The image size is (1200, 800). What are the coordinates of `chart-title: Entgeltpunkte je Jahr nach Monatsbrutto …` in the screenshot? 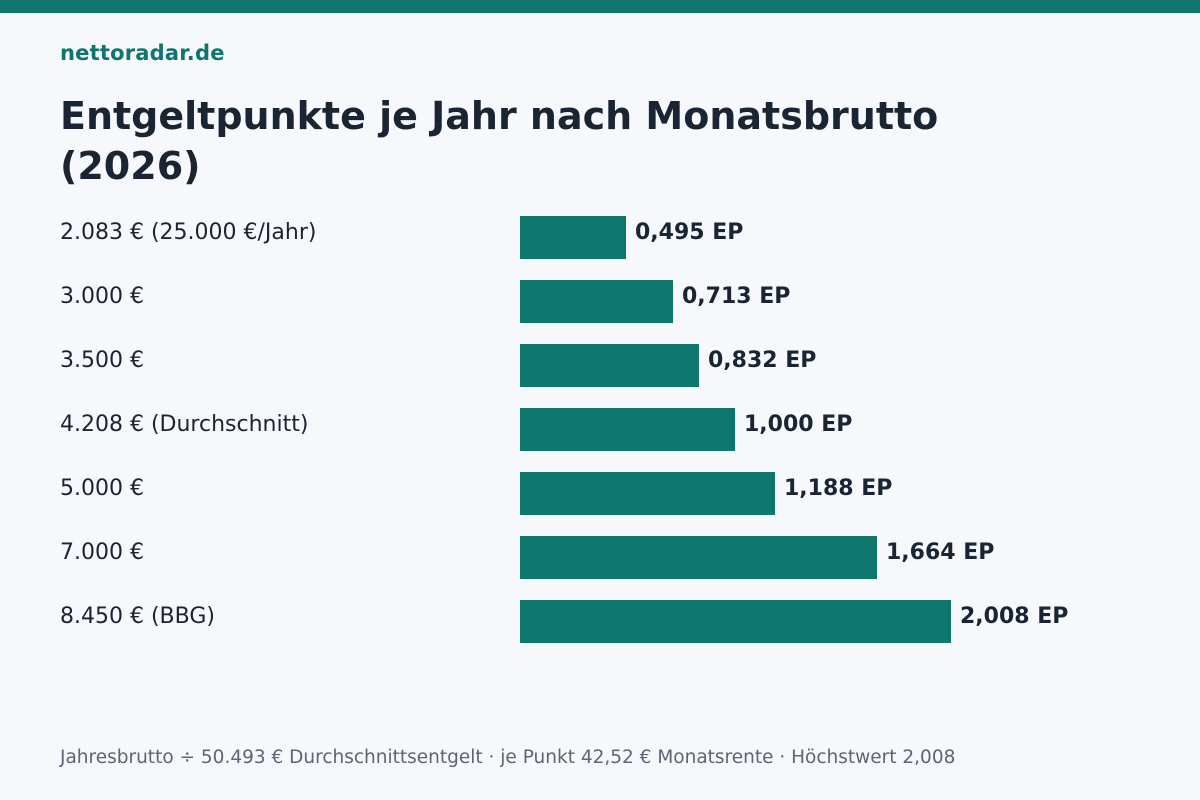 It's located at (499, 141).